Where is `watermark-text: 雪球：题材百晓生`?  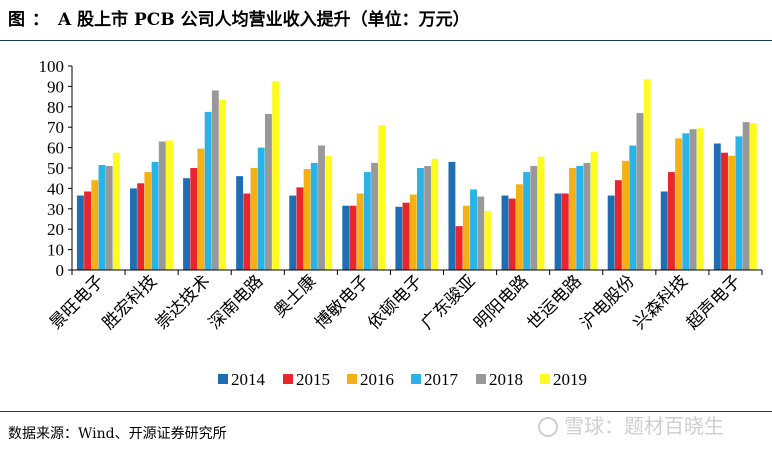
watermark-text: 雪球：题材百晓生 is located at coordinates (644, 426).